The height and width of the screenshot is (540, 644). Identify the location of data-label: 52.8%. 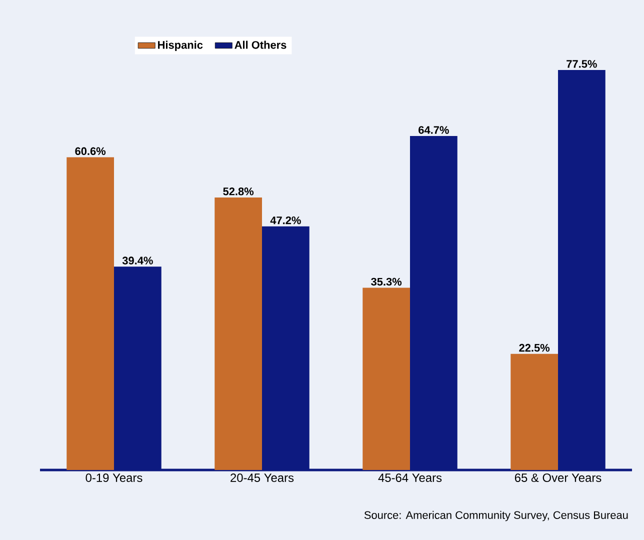
(238, 192).